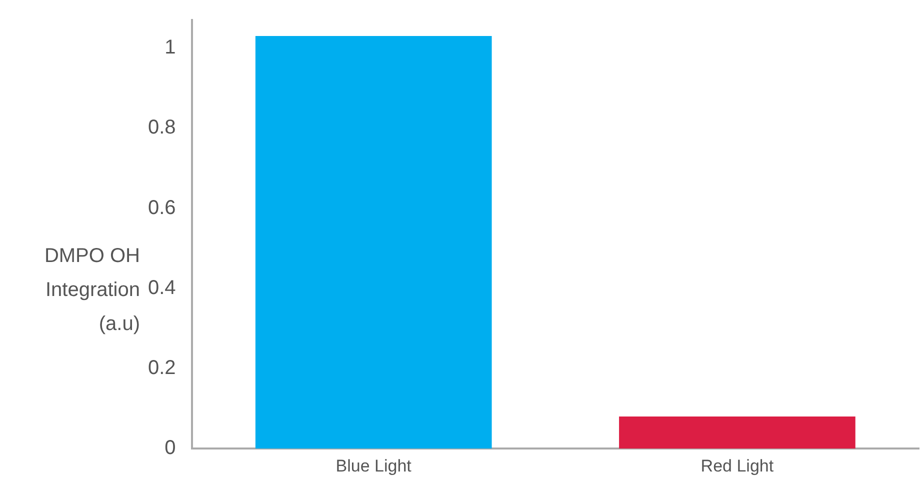 The width and height of the screenshot is (921, 489). What do you see at coordinates (162, 207) in the screenshot?
I see `y-tick-label: 0.6` at bounding box center [162, 207].